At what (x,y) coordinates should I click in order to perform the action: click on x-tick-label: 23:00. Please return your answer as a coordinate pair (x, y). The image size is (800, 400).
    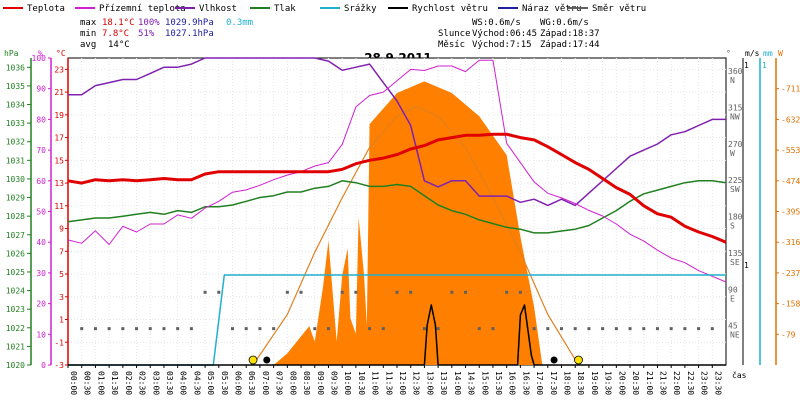
    Looking at the image, I should click on (704, 383).